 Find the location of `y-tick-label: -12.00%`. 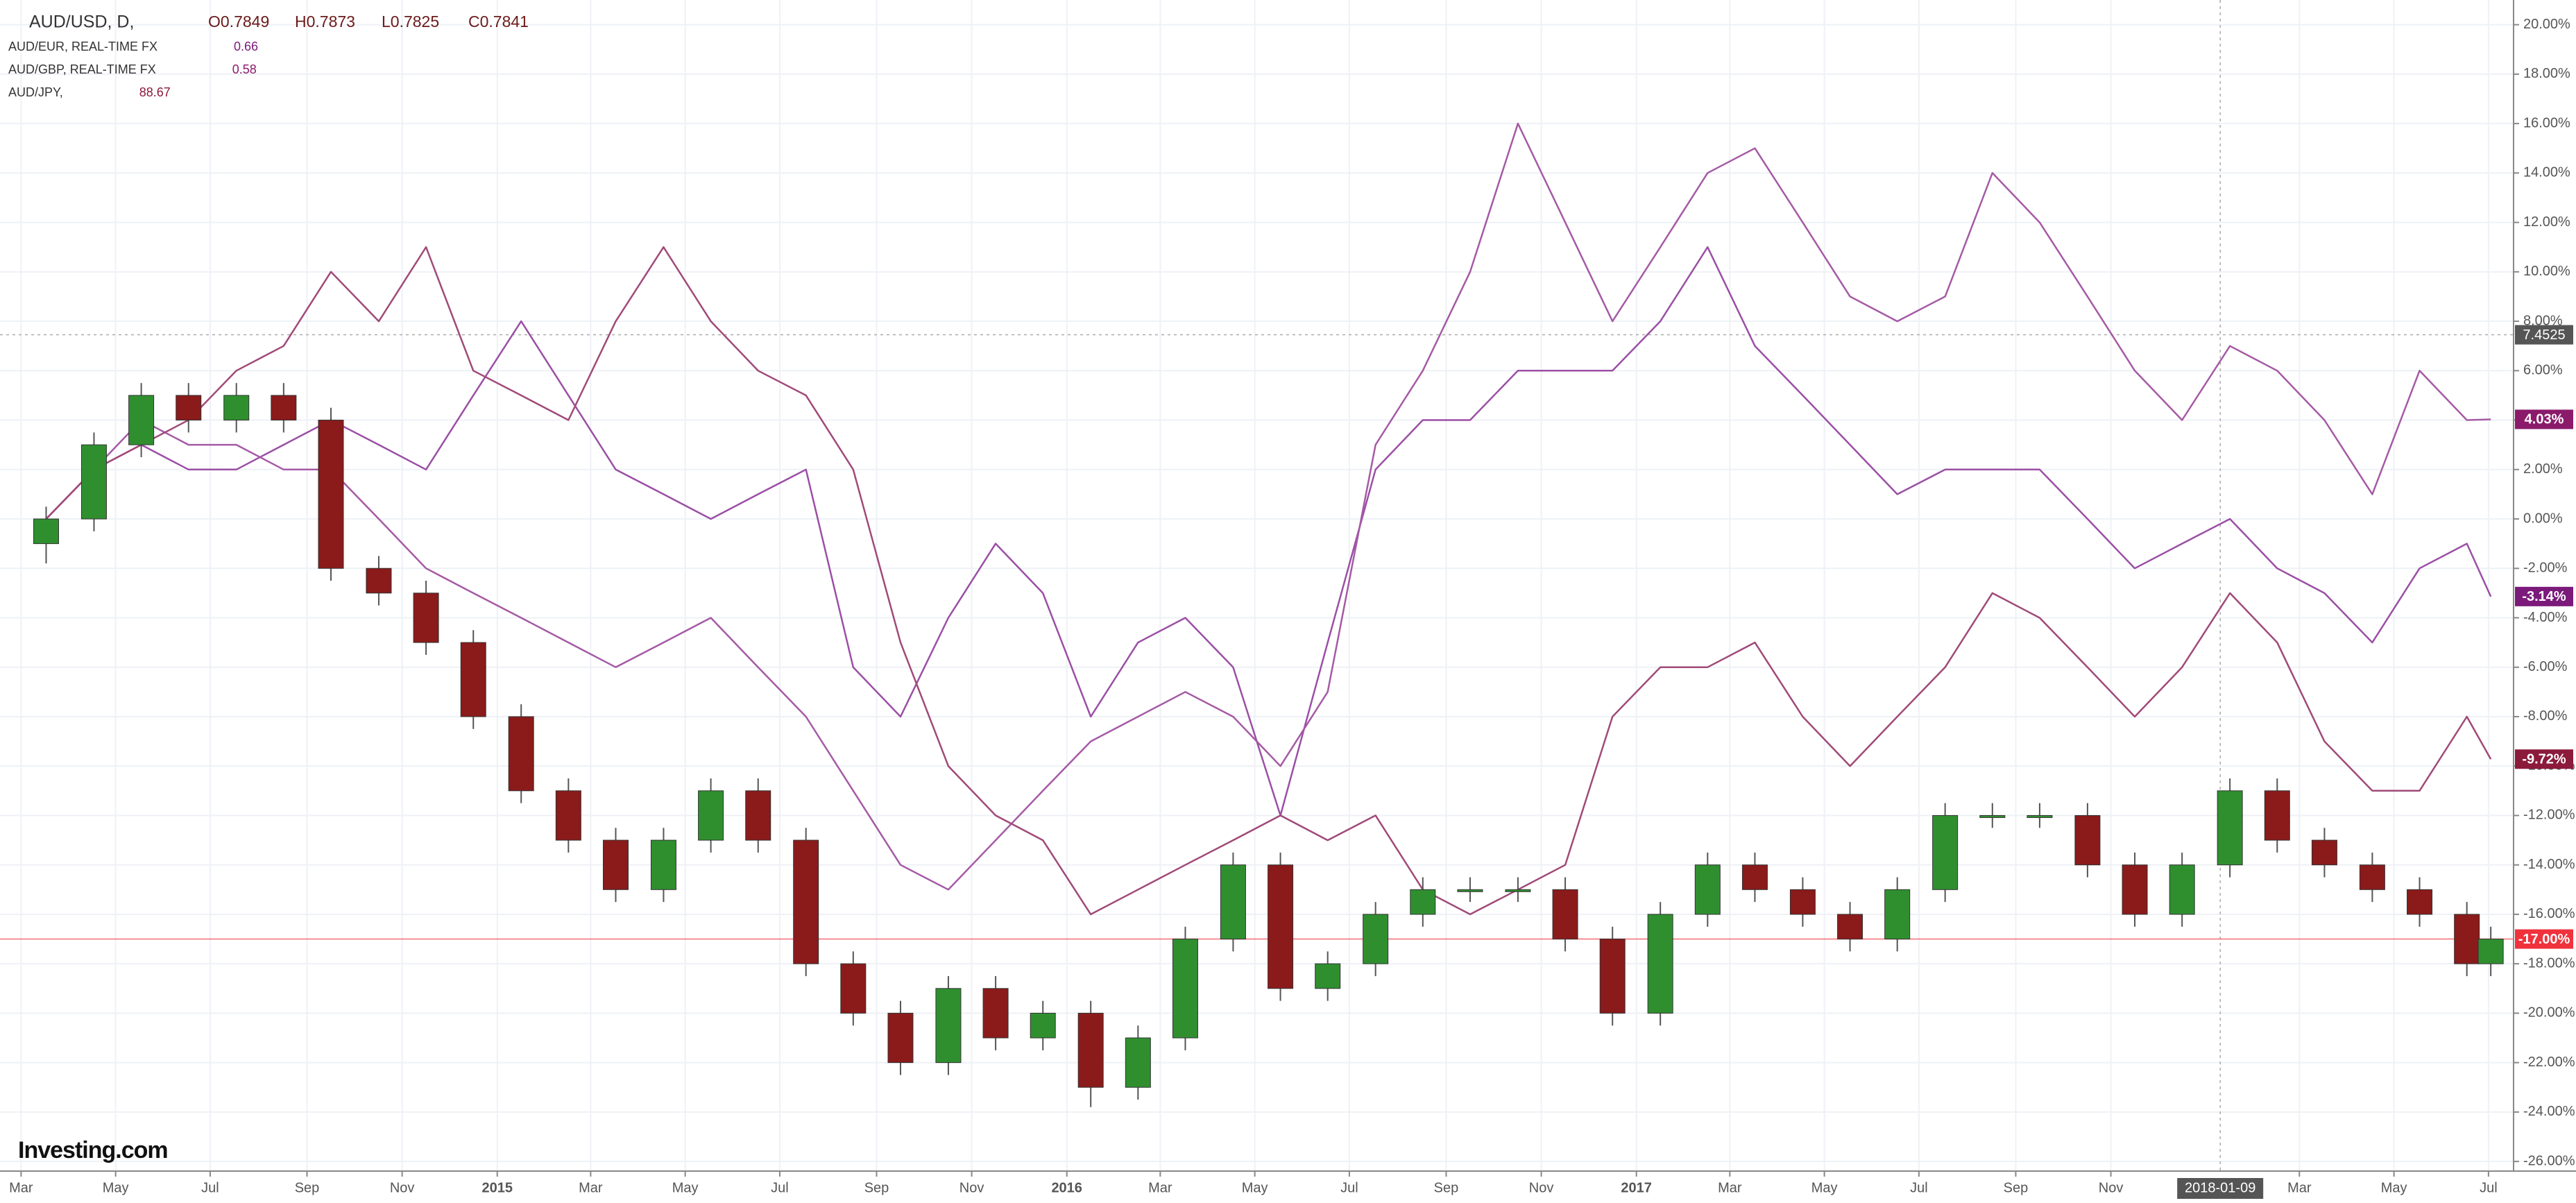

y-tick-label: -12.00% is located at coordinates (2549, 815).